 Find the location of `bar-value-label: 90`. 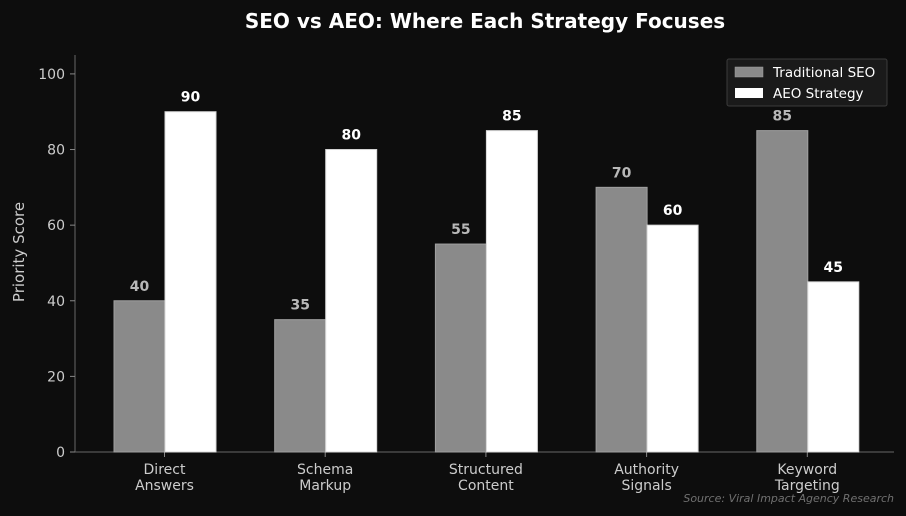

bar-value-label: 90 is located at coordinates (191, 98).